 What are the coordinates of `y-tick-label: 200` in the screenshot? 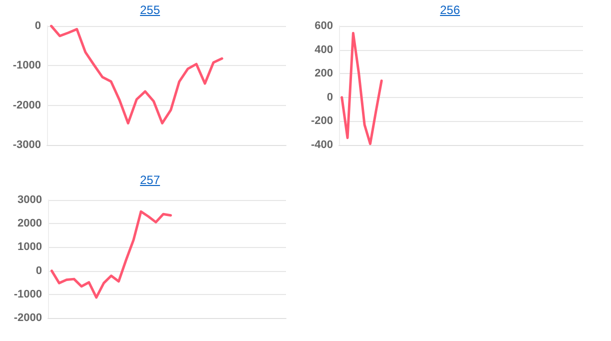 It's located at (323, 74).